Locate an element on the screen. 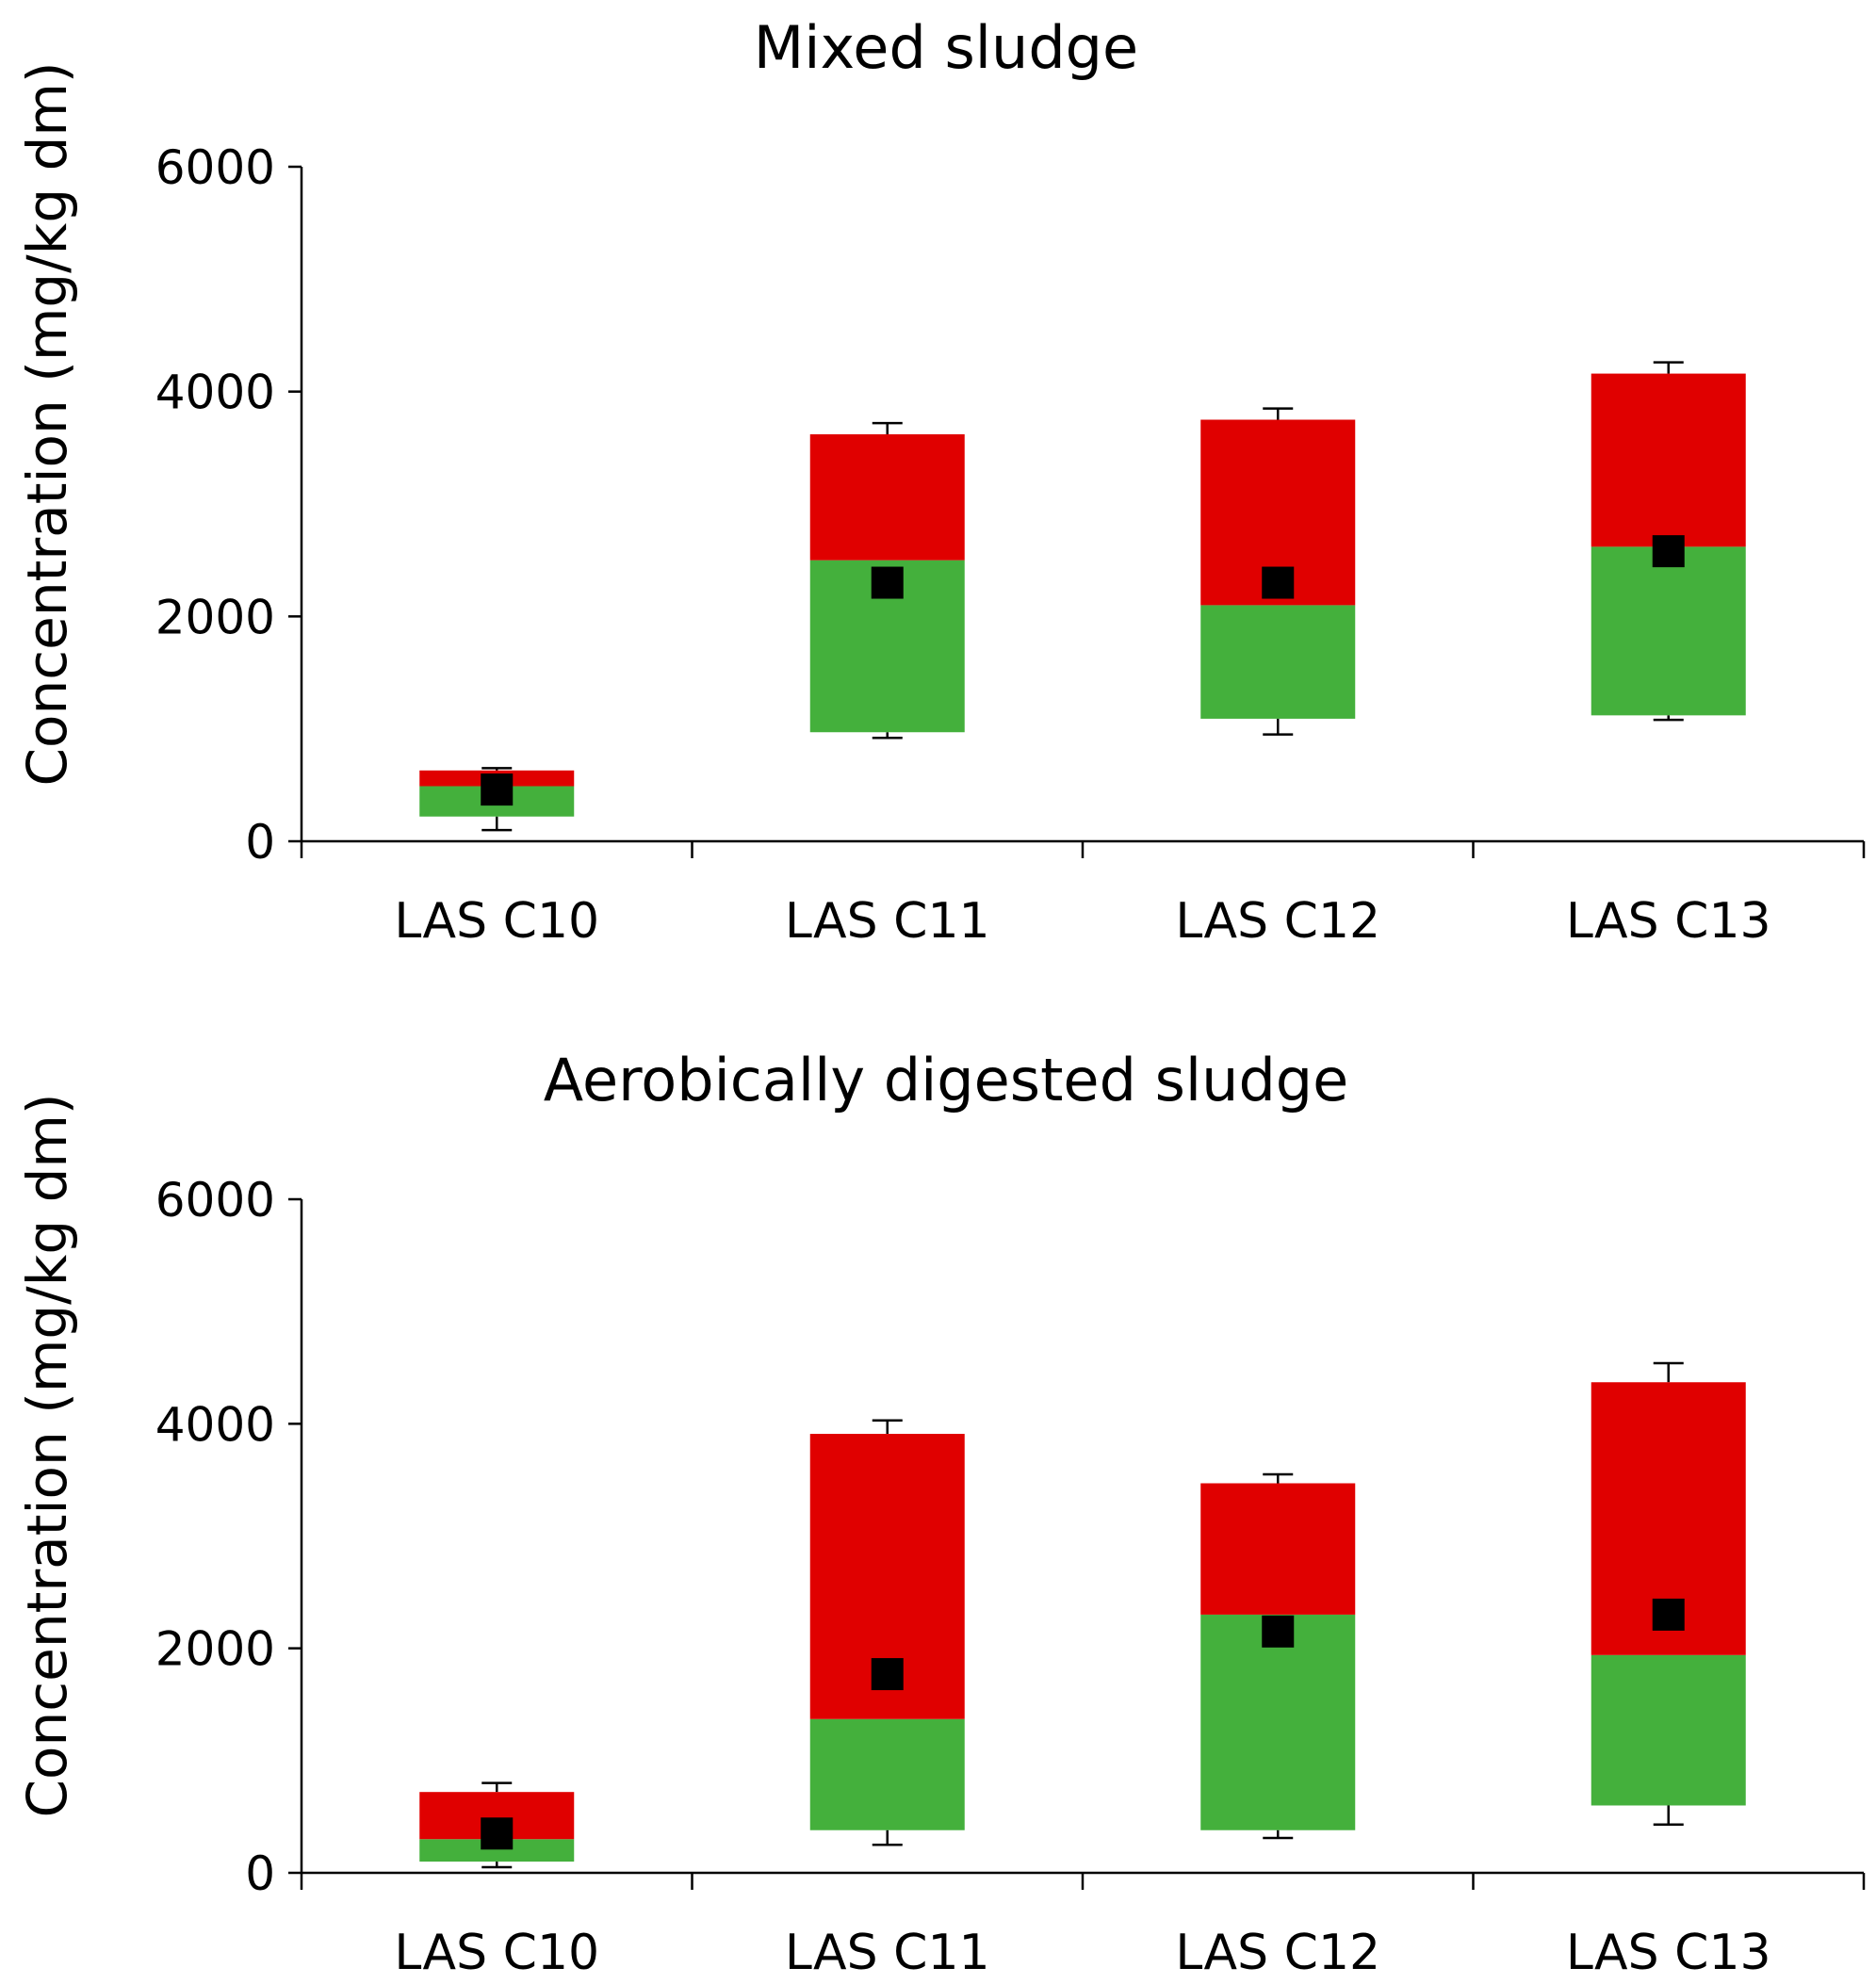  chart-title: Mixed sludge is located at coordinates (946, 47).